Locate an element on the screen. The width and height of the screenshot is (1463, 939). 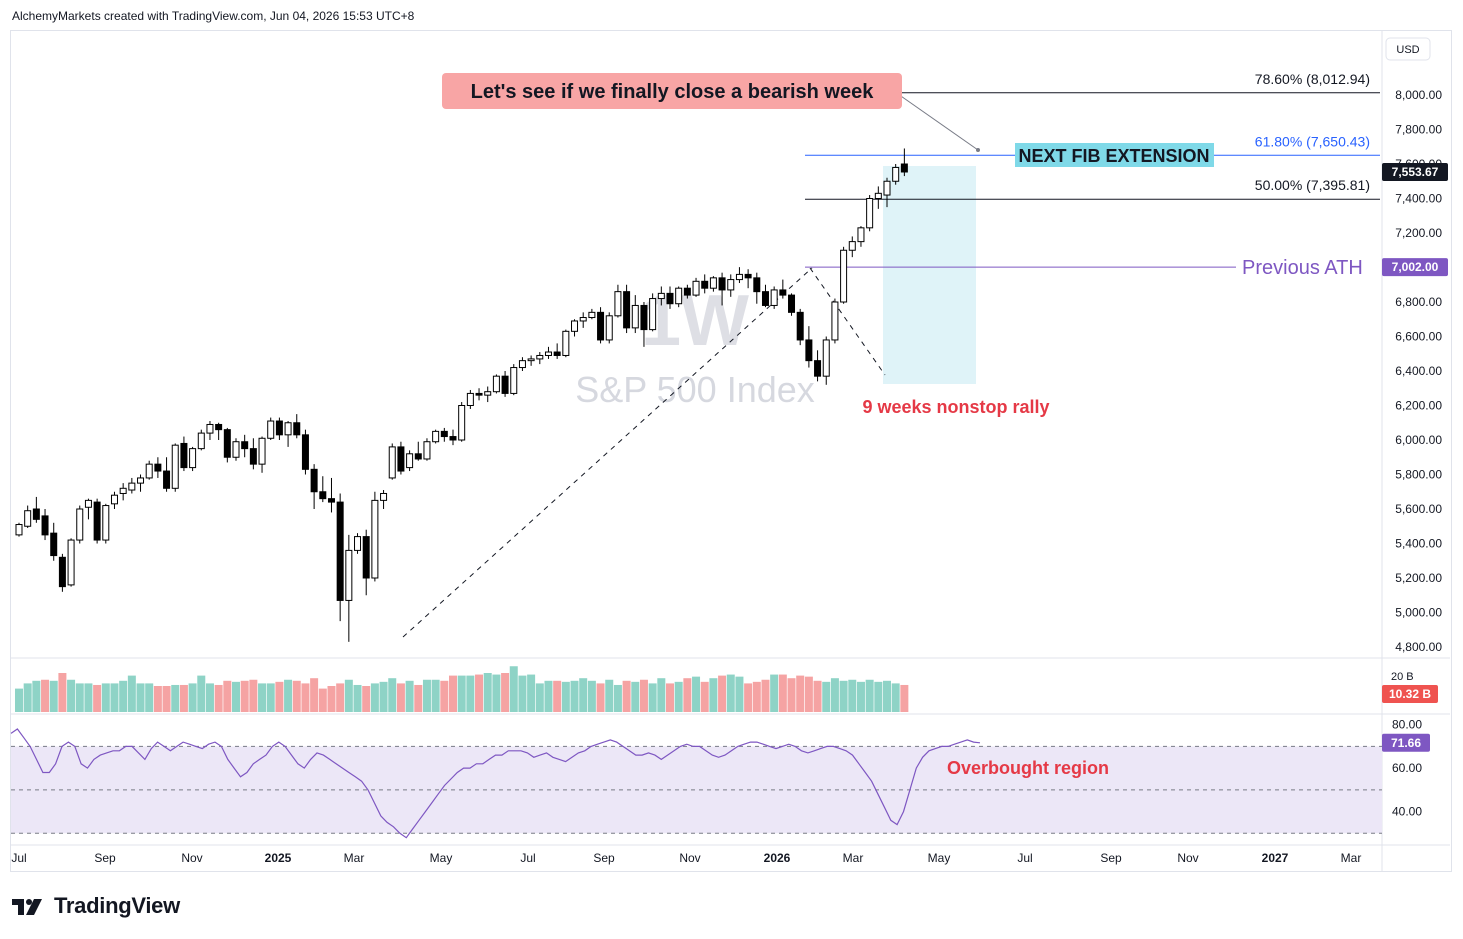
rally-note: 9 weeks nonstop rally is located at coordinates (955, 407).